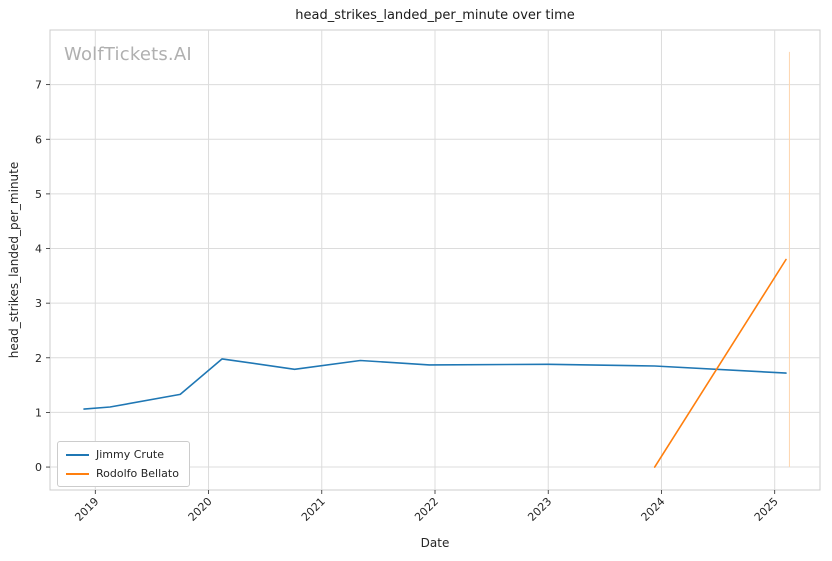  I want to click on y-tick-label: 5, so click(38, 194).